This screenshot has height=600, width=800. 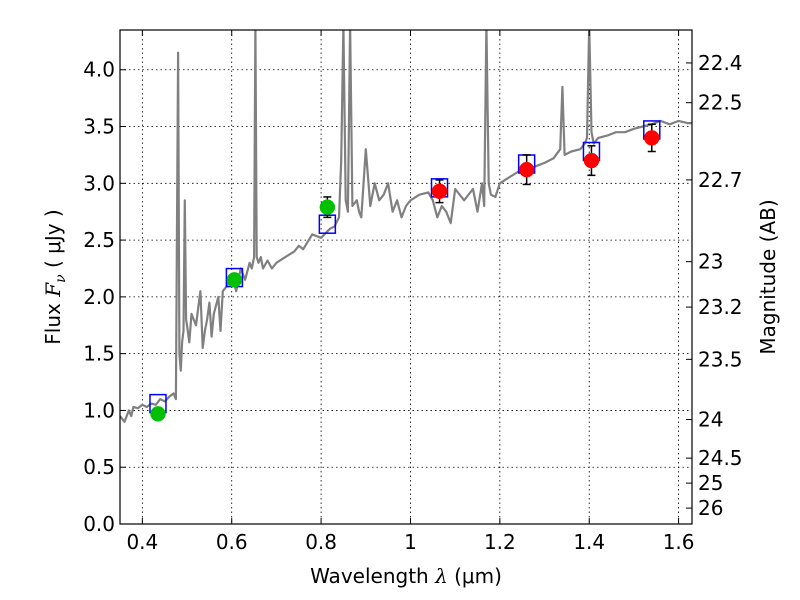 What do you see at coordinates (720, 63) in the screenshot?
I see `right-tick-label: 22.4` at bounding box center [720, 63].